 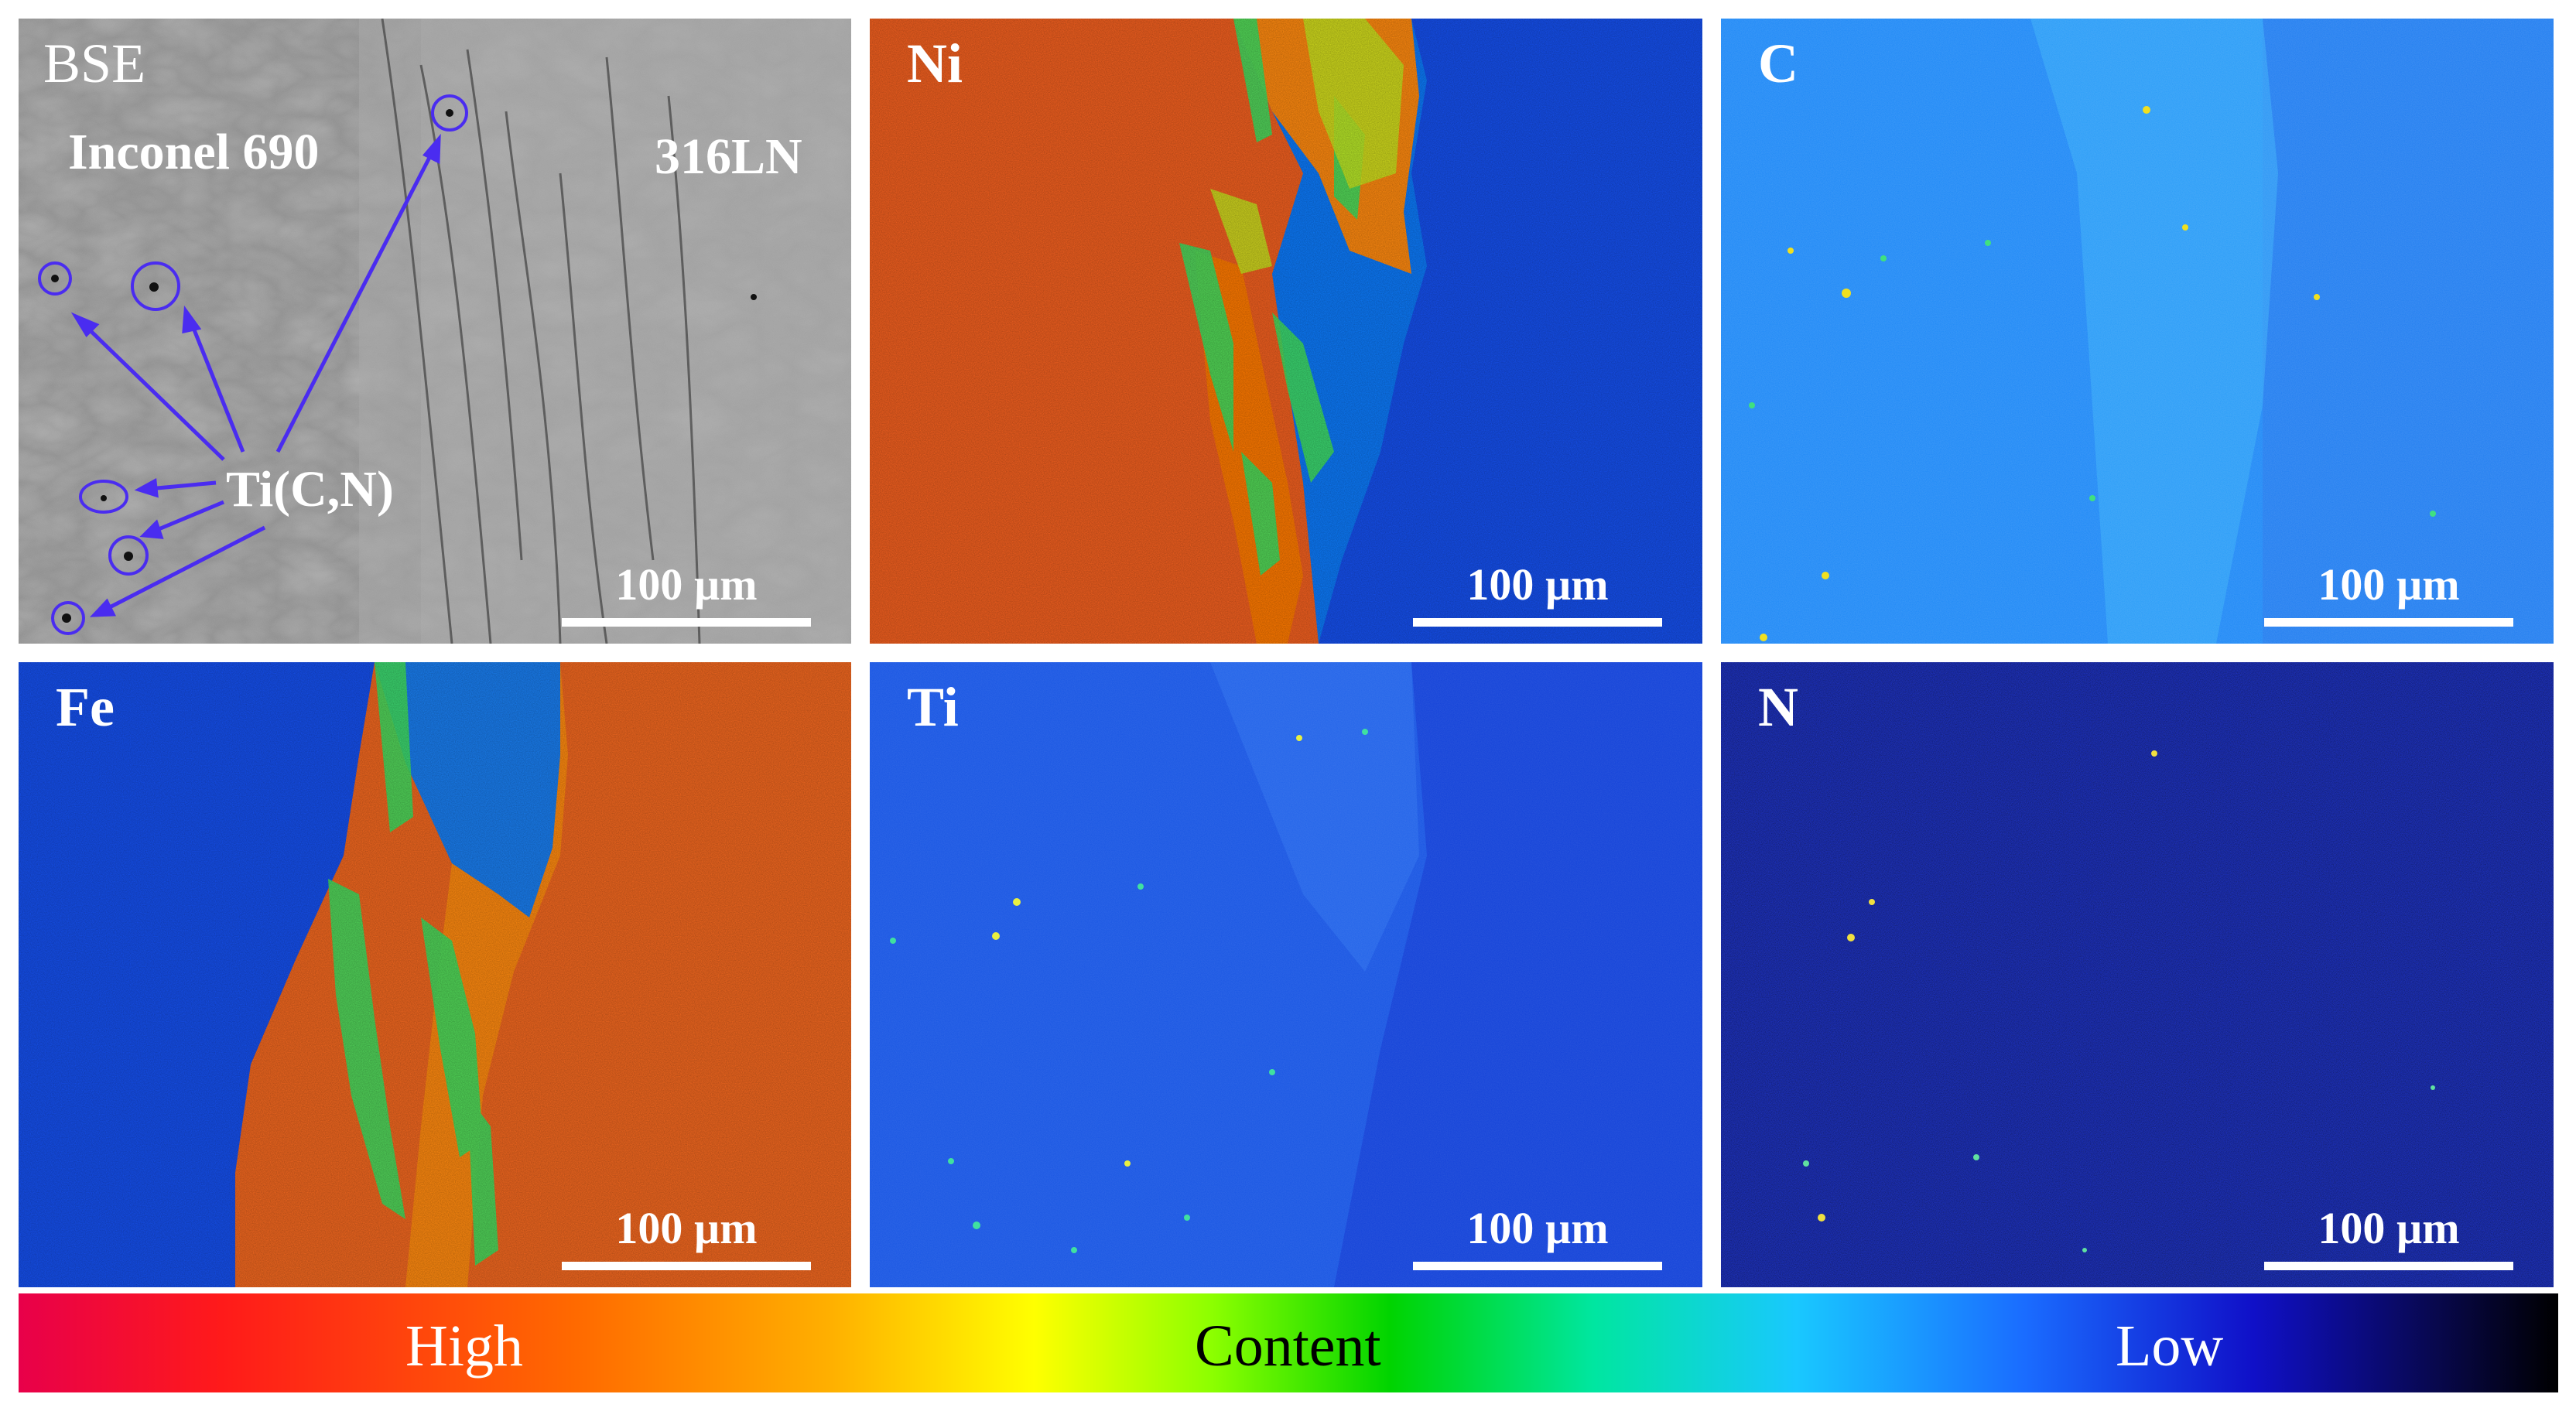 I want to click on fe-scale-line, so click(x=687, y=1266).